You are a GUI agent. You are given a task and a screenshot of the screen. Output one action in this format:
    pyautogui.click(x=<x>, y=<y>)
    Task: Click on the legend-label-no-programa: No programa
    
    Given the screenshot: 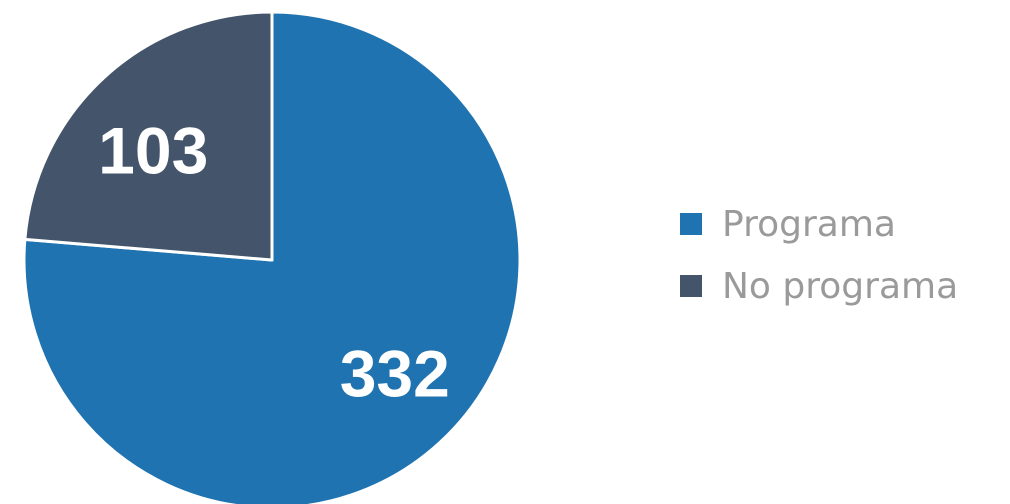 What is the action you would take?
    pyautogui.click(x=840, y=286)
    